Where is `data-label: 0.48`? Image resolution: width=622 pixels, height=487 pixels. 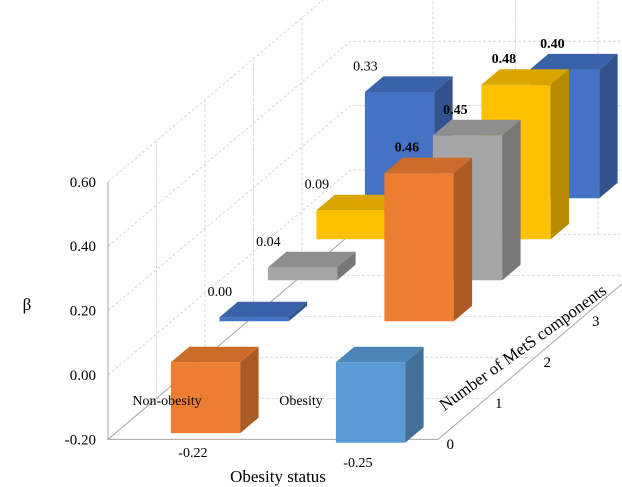 data-label: 0.48 is located at coordinates (504, 59).